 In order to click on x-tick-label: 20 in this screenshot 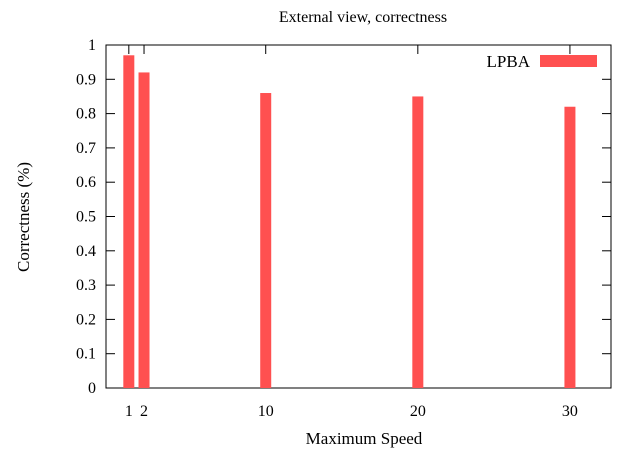, I will do `click(418, 411)`.